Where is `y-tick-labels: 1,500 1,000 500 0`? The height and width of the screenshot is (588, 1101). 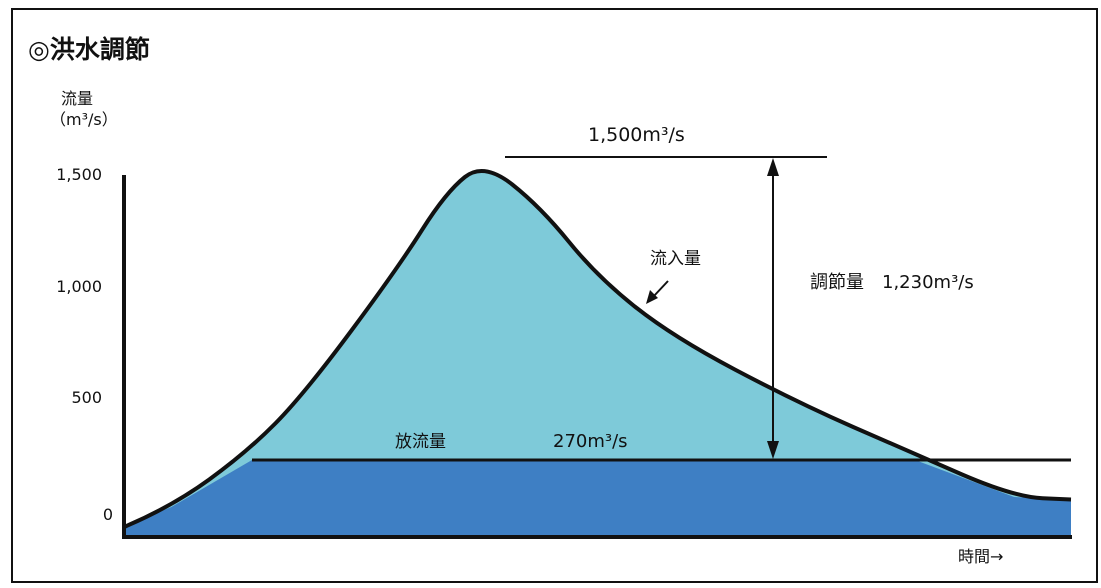 y-tick-labels: 1,500 1,000 500 0 is located at coordinates (84, 344).